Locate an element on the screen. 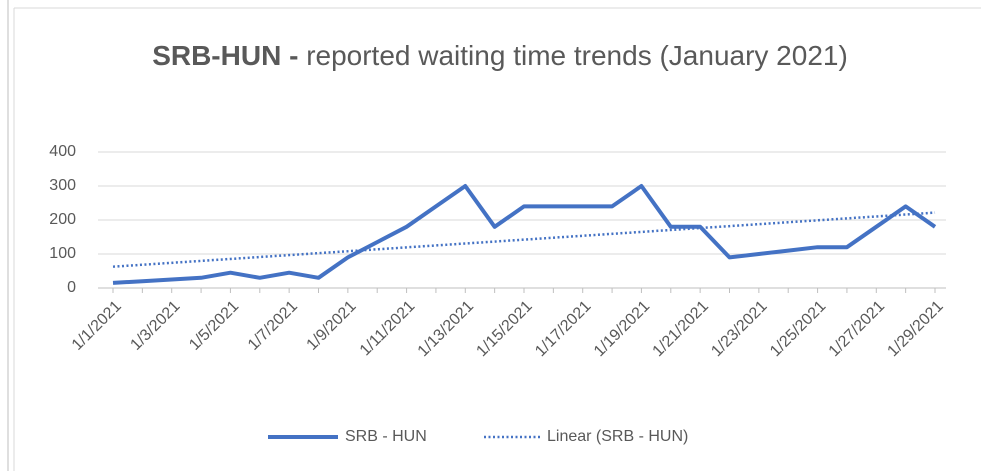  x-tick-label: 1/23/2021 is located at coordinates (739, 329).